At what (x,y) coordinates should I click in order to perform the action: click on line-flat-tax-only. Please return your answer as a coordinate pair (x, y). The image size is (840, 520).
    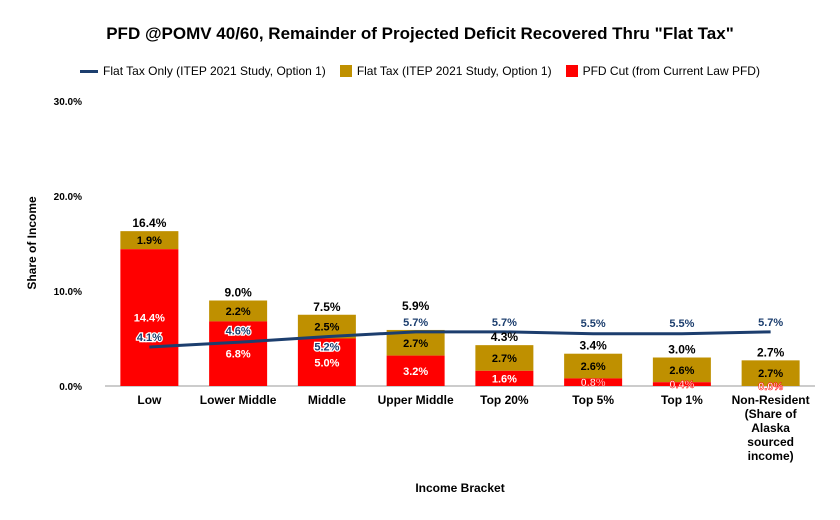
    Looking at the image, I should click on (460, 339).